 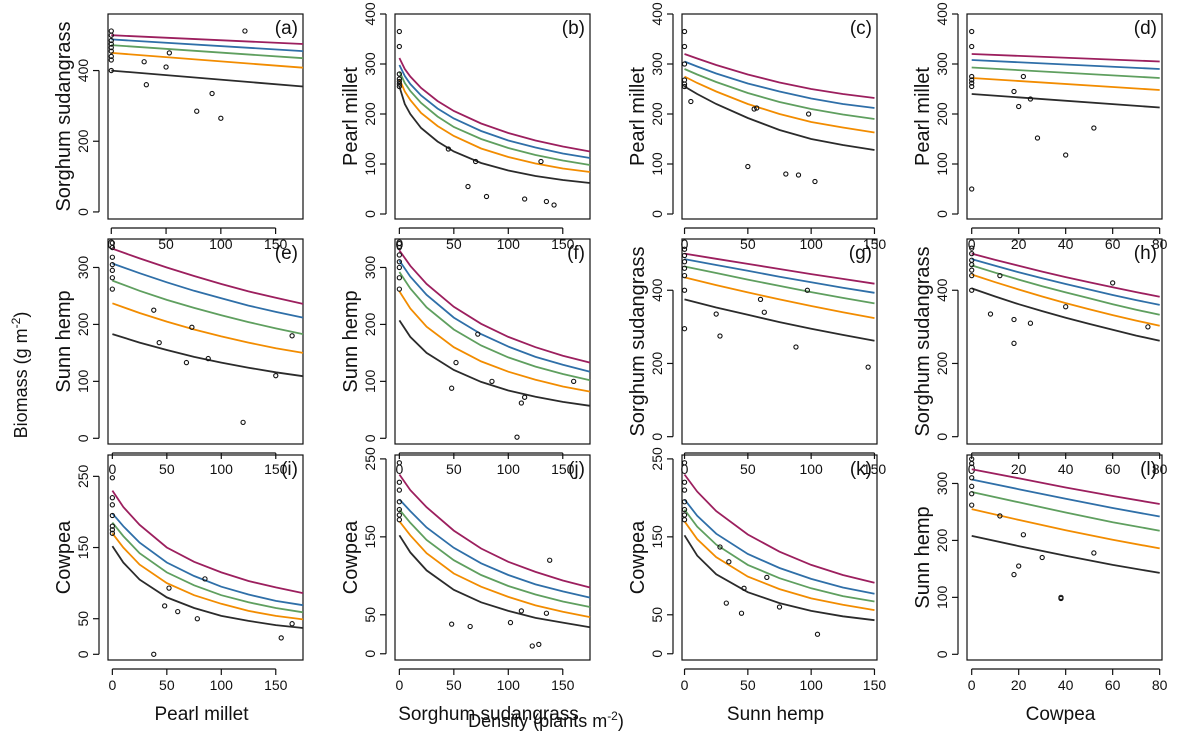 What do you see at coordinates (638, 341) in the screenshot?
I see `y-axis-label: Sorghum sudangrass` at bounding box center [638, 341].